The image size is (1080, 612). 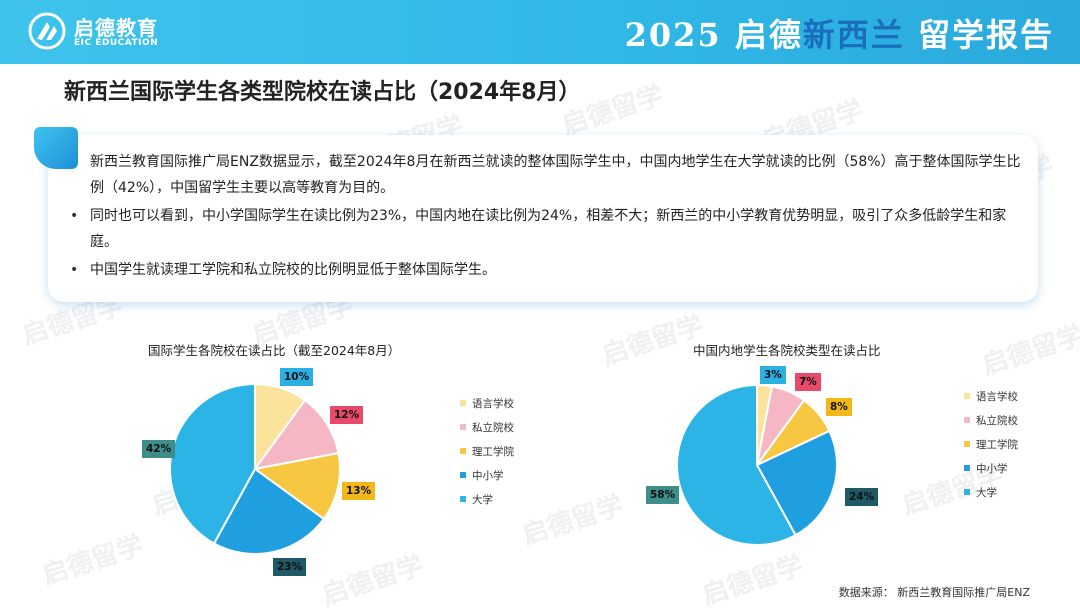 I want to click on pie-slice-university, so click(x=736, y=464).